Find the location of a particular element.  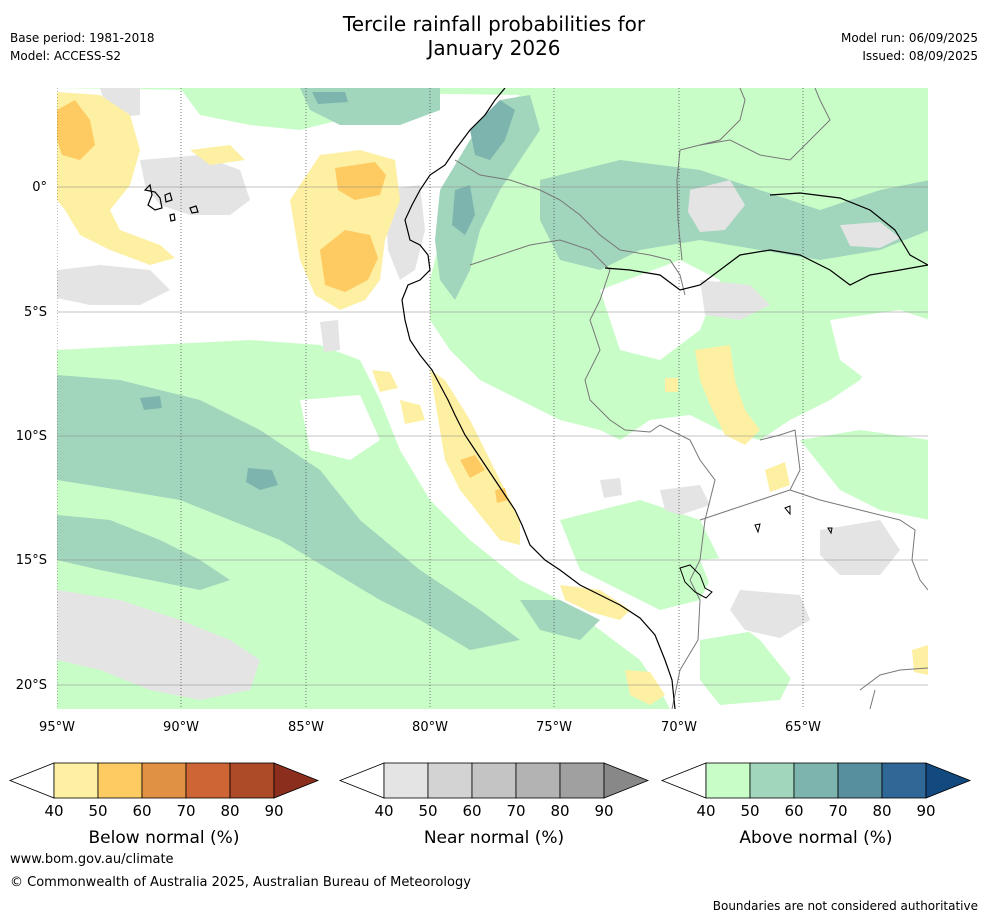

colorbar-near-tick: 80 is located at coordinates (559, 811).